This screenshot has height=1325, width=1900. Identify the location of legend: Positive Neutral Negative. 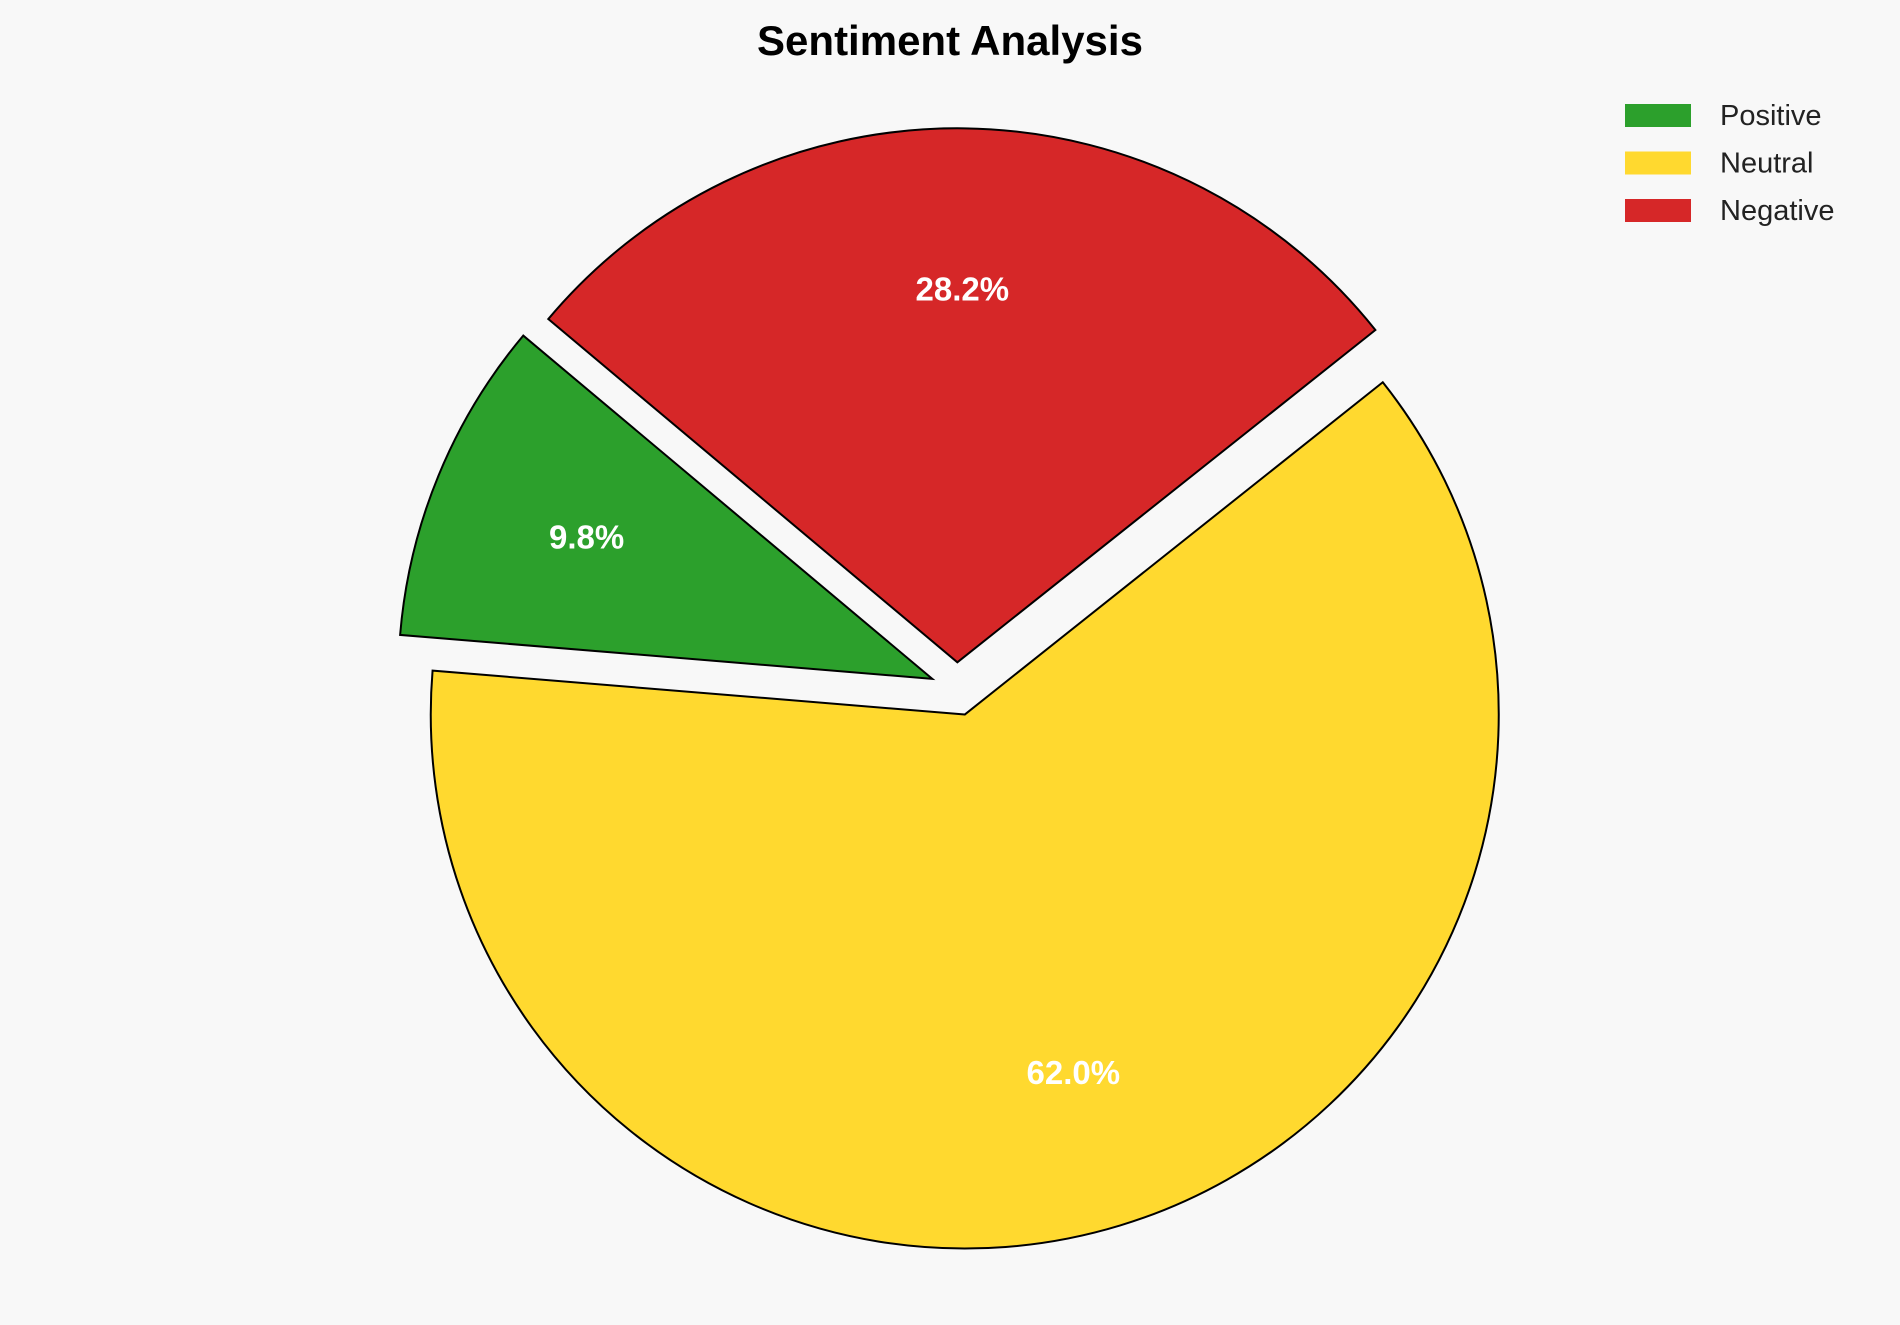
(1729, 163).